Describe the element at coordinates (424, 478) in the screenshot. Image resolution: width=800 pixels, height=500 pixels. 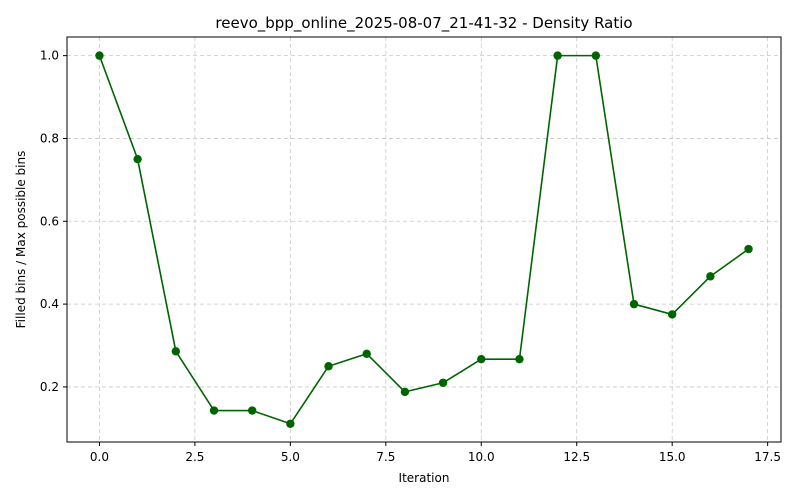
I see `x-axis-label: Iteration` at that location.